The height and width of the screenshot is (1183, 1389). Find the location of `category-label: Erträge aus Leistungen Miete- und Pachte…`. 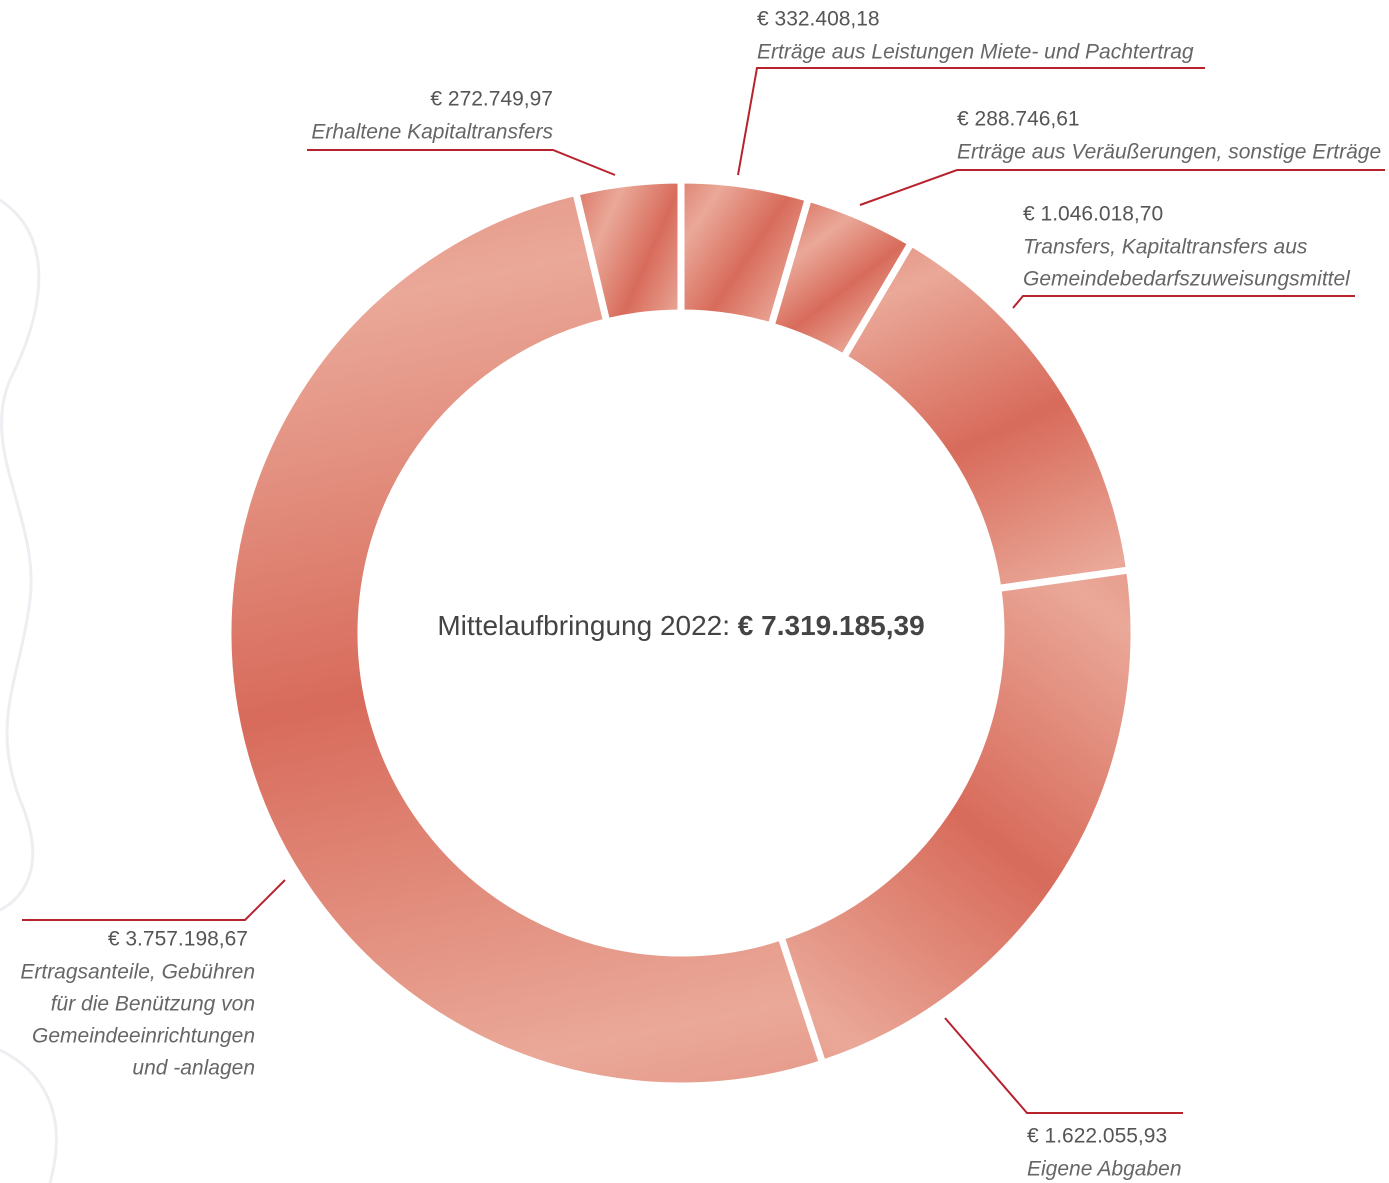

category-label: Erträge aus Leistungen Miete- und Pachte… is located at coordinates (975, 52).